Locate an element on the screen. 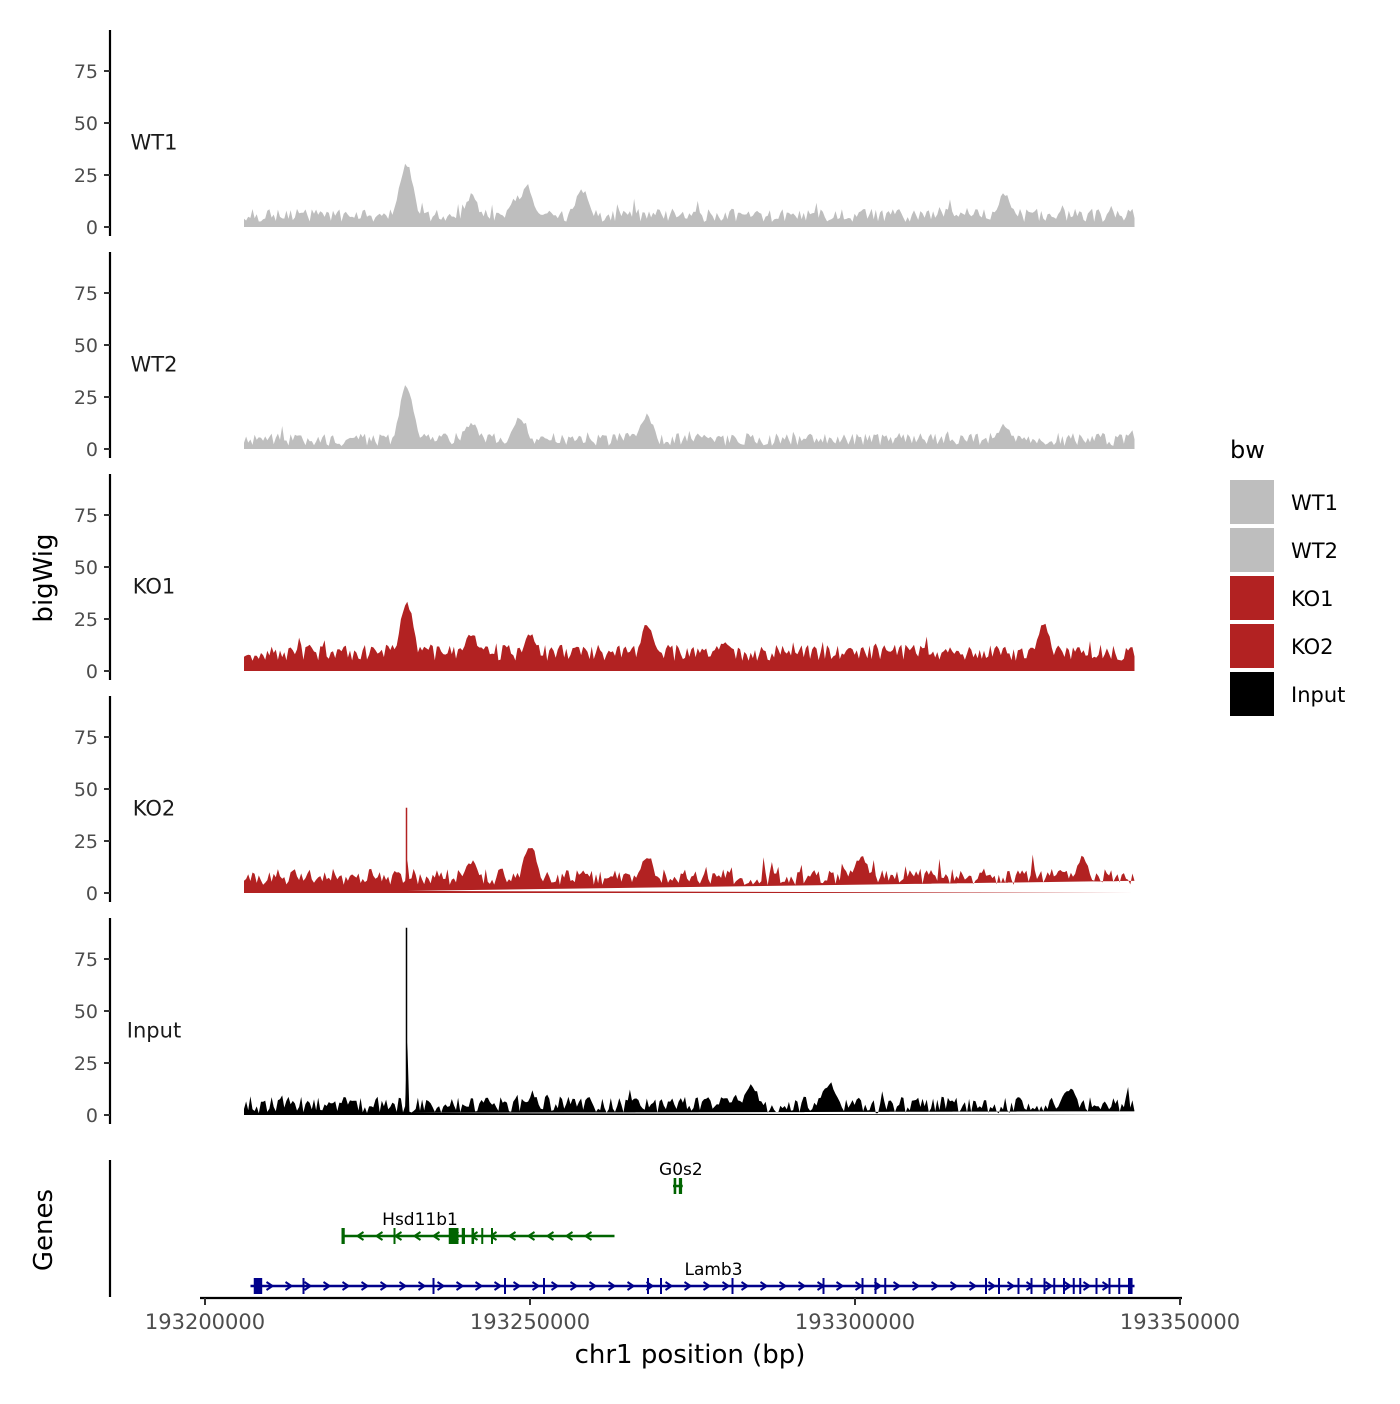 The image size is (1400, 1404). track-ko2: 0 25 50 75 KO2 is located at coordinates (604, 800).